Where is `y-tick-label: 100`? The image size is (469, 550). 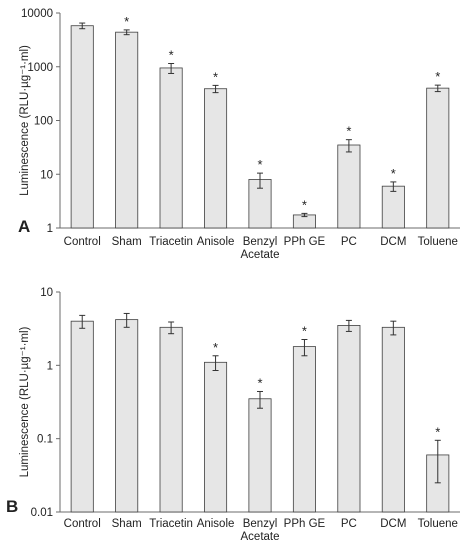 y-tick-label: 100 is located at coordinates (43, 122).